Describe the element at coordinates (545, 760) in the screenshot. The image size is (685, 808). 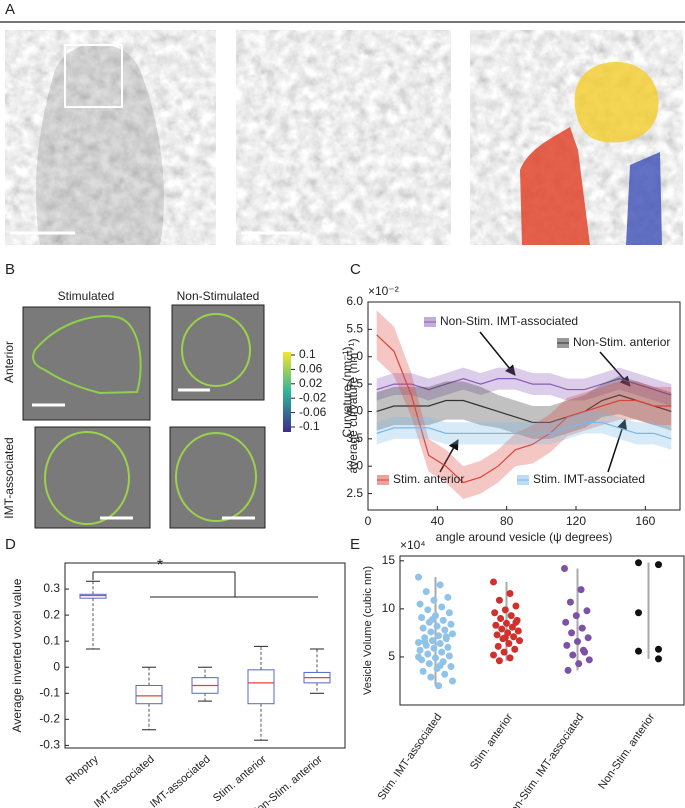
I see `x-tick-label: Non-Stim. IMT-associated` at that location.